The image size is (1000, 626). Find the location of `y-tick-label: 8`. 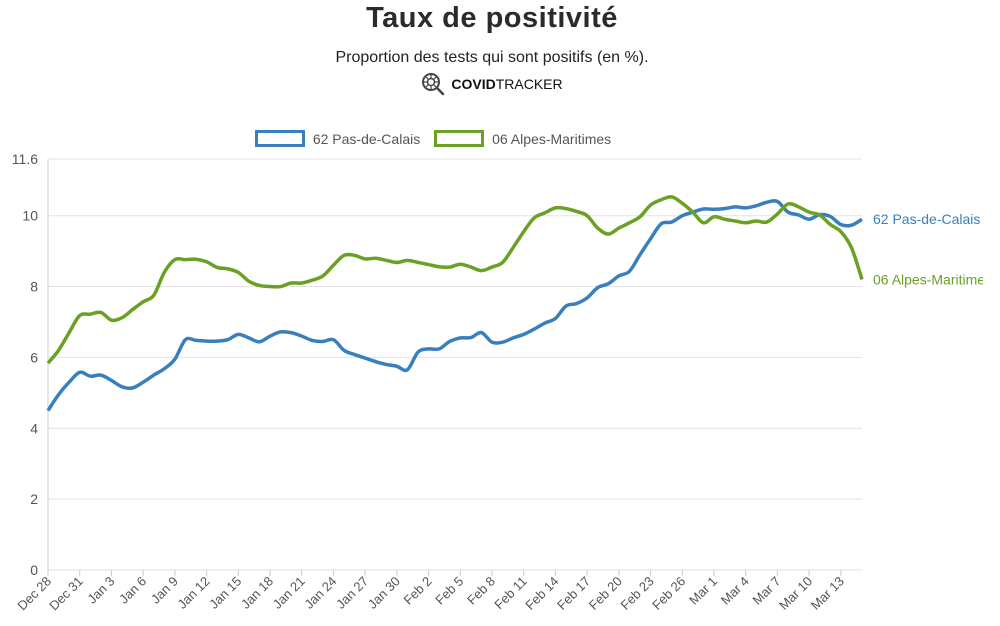

y-tick-label: 8 is located at coordinates (34, 287).